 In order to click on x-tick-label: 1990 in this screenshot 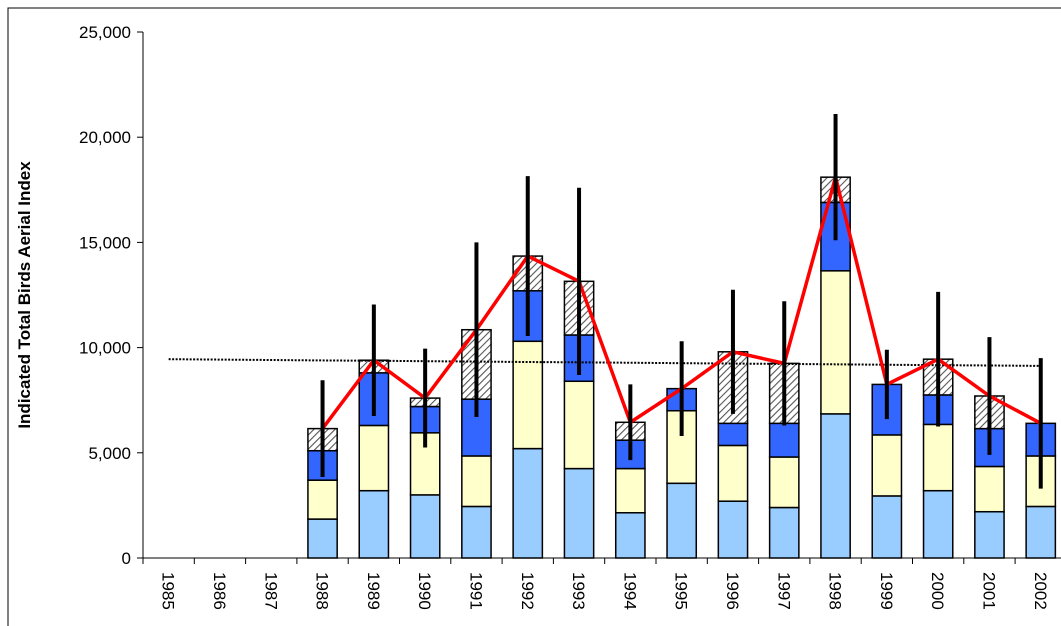, I will do `click(424, 591)`.